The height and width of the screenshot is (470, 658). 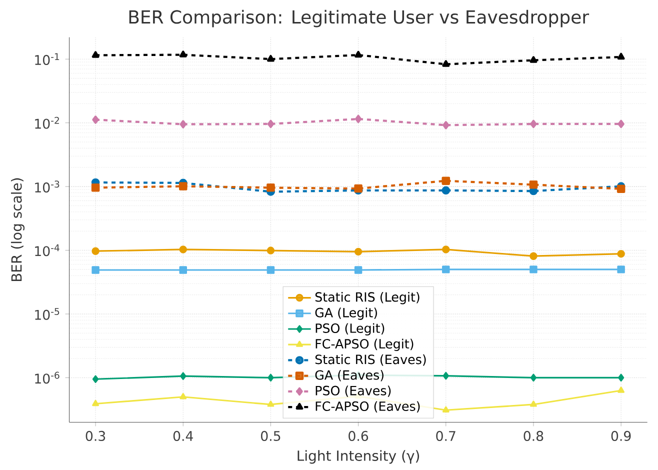 I want to click on x-tick-label: 0.3, so click(x=96, y=435).